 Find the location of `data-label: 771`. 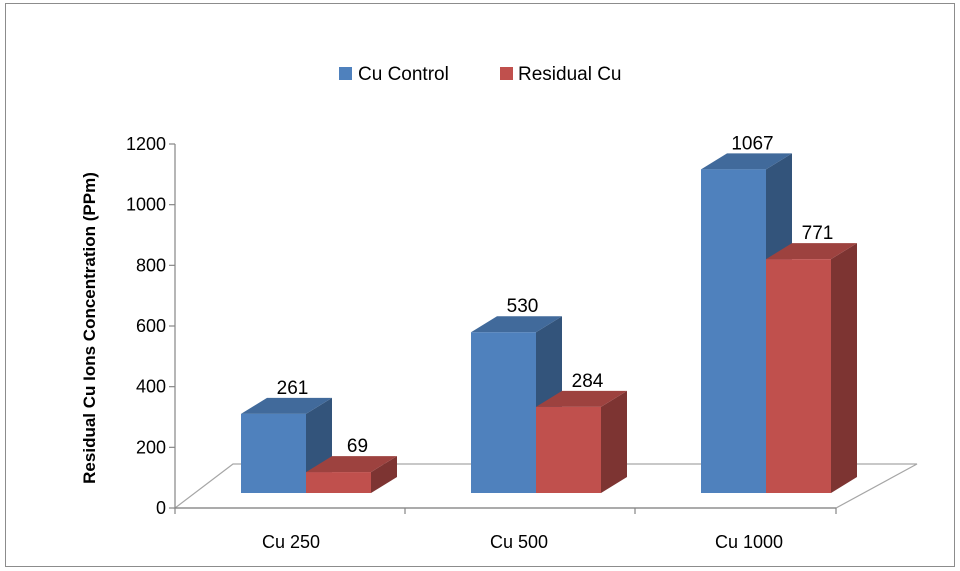

data-label: 771 is located at coordinates (818, 233).